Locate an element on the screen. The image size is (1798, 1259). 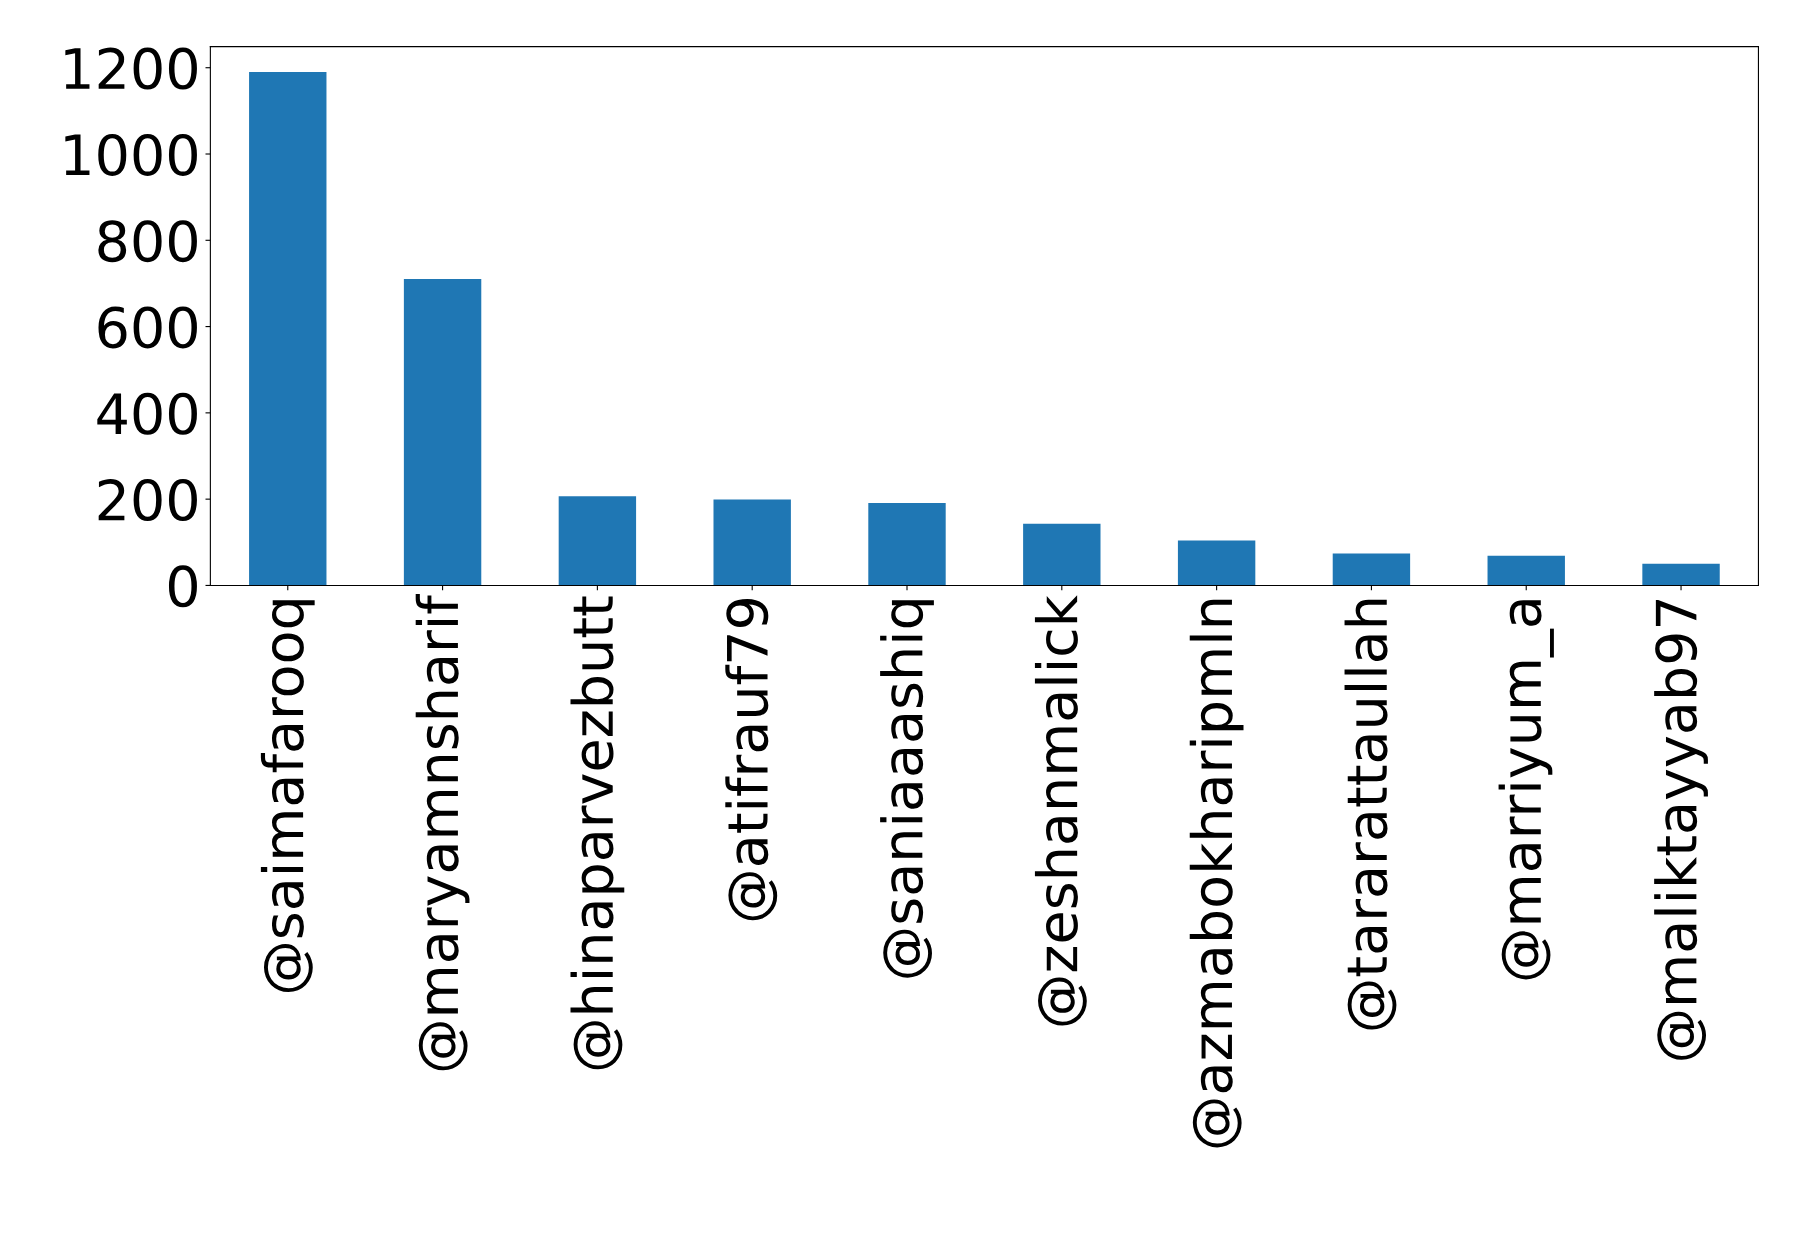
y-tick-label: 1200 is located at coordinates (131, 68).